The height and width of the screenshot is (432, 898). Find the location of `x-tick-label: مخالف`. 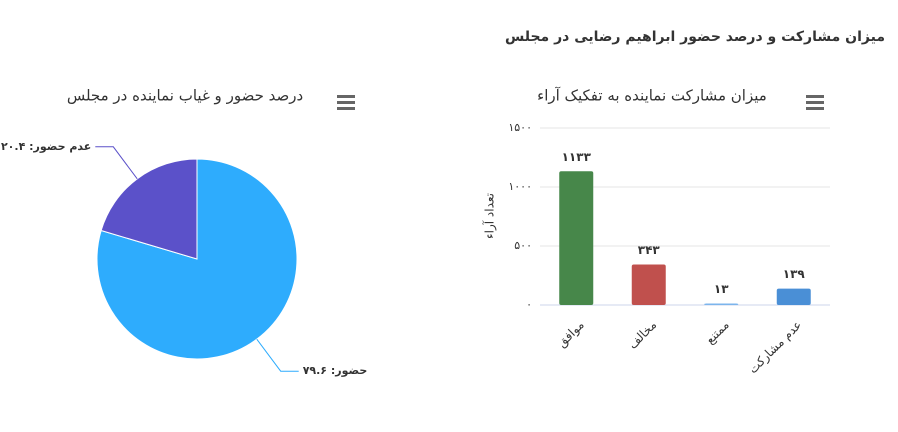

x-tick-label: مخالف is located at coordinates (642, 335).